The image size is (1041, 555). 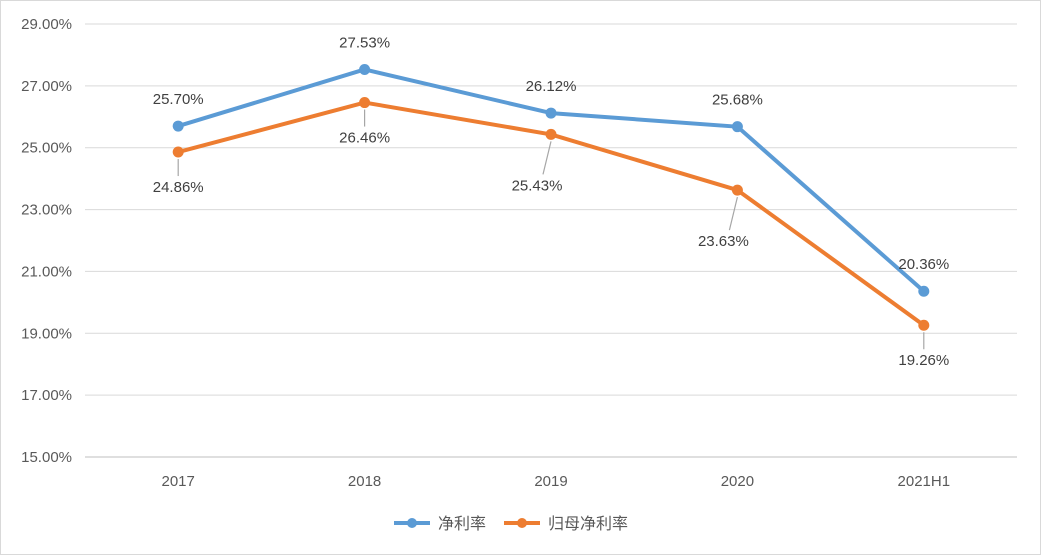 What do you see at coordinates (46, 148) in the screenshot?
I see `y-tick-label: 25.00%` at bounding box center [46, 148].